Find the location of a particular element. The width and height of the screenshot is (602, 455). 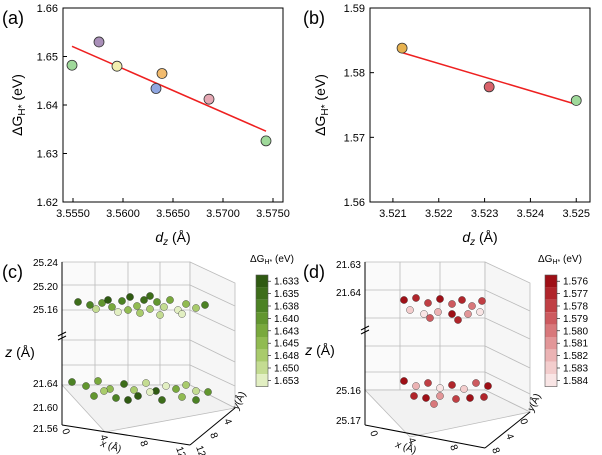

panel-c-y-tick-label: 12 is located at coordinates (200, 449).